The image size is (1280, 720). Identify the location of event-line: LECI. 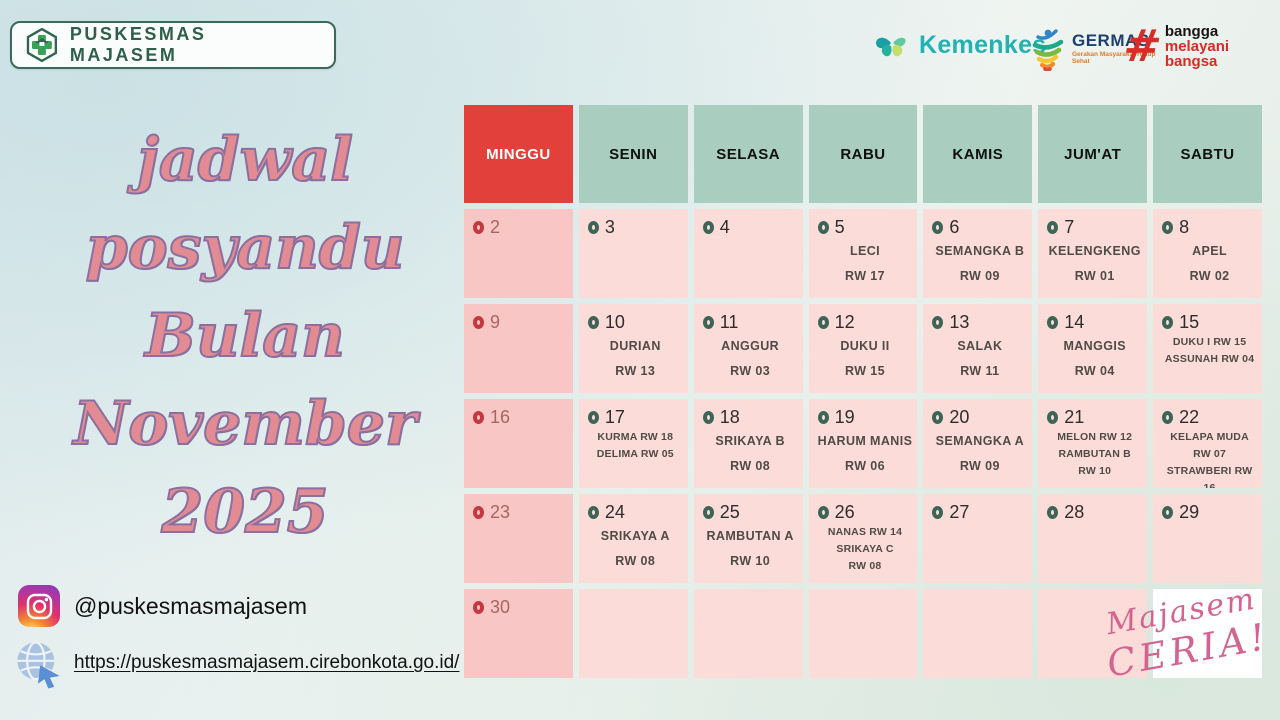
(865, 251).